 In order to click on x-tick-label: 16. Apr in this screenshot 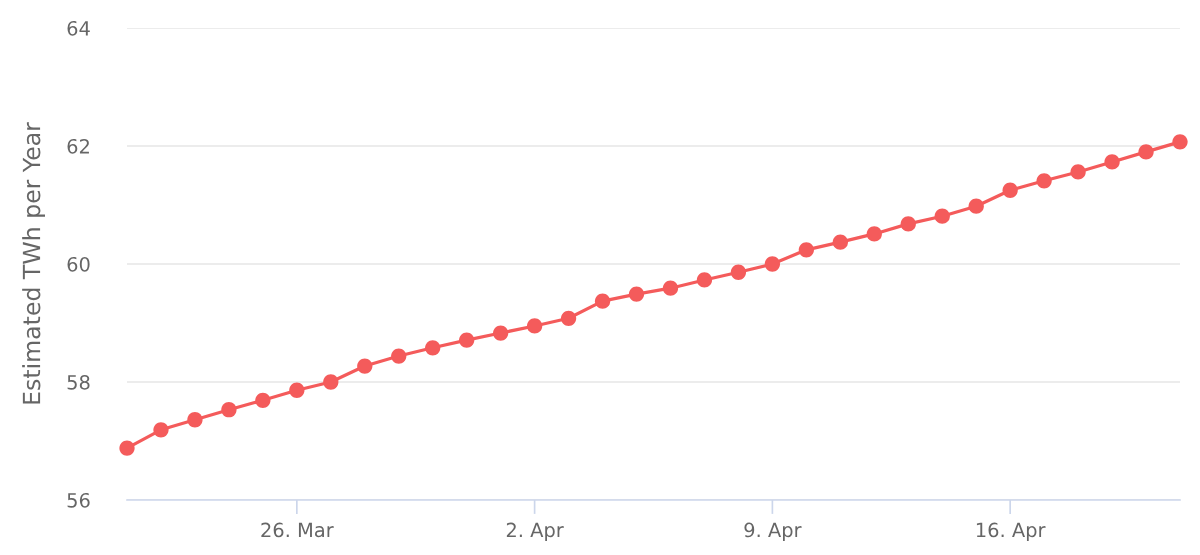, I will do `click(1011, 532)`.